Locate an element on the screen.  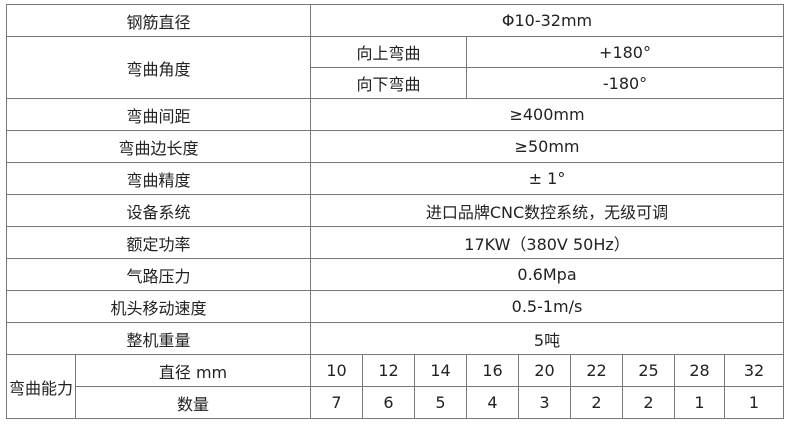
diameter-cell: 10 is located at coordinates (337, 370).